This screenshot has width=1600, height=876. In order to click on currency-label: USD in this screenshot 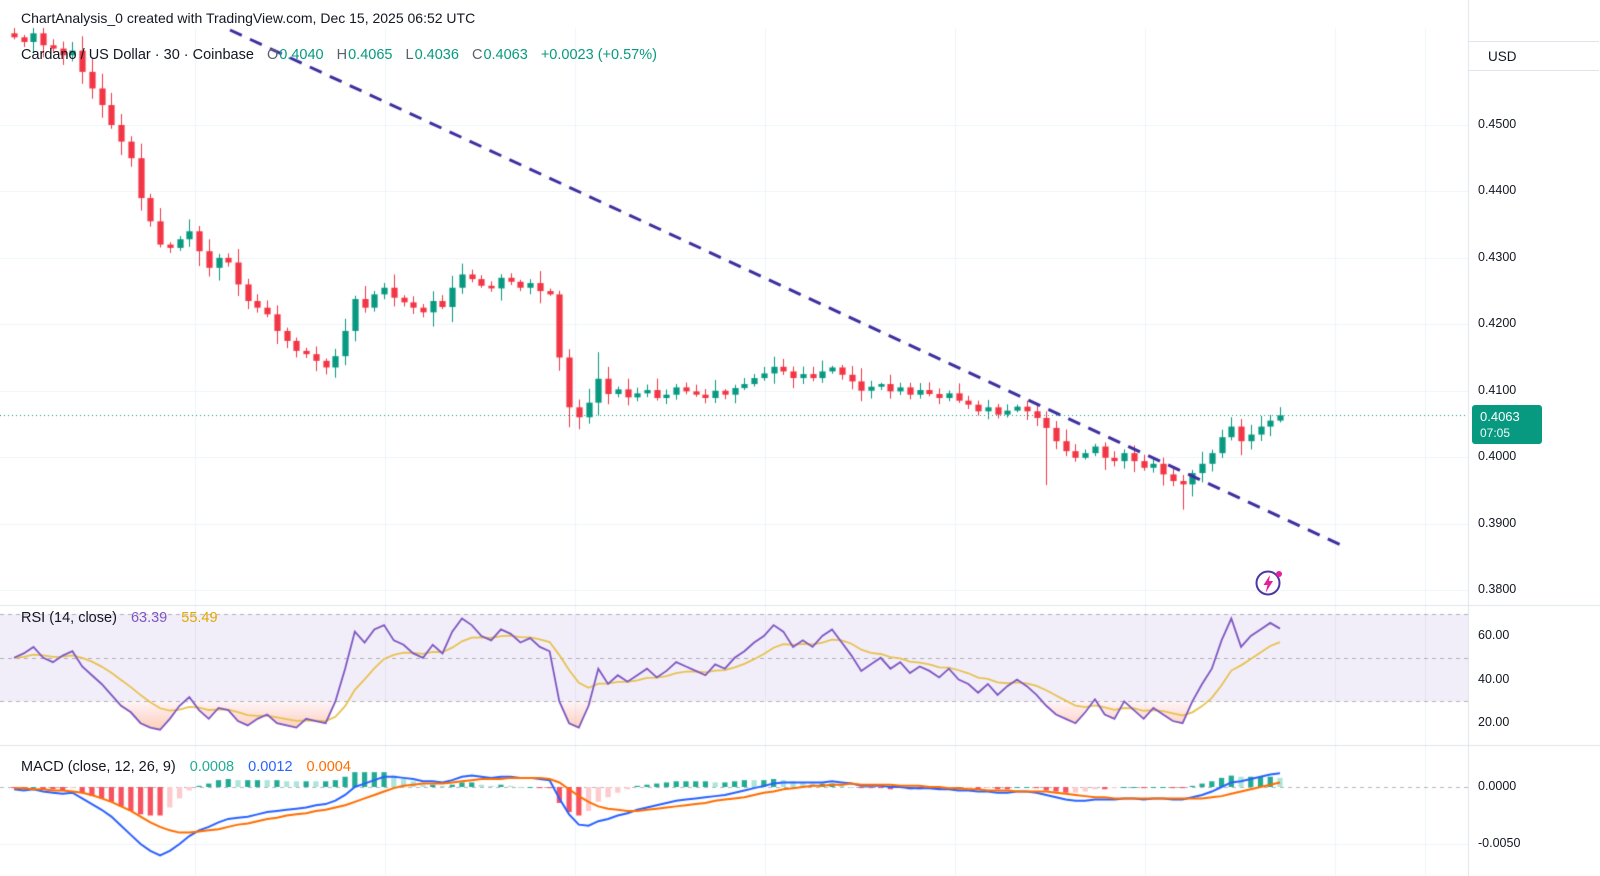, I will do `click(1533, 56)`.